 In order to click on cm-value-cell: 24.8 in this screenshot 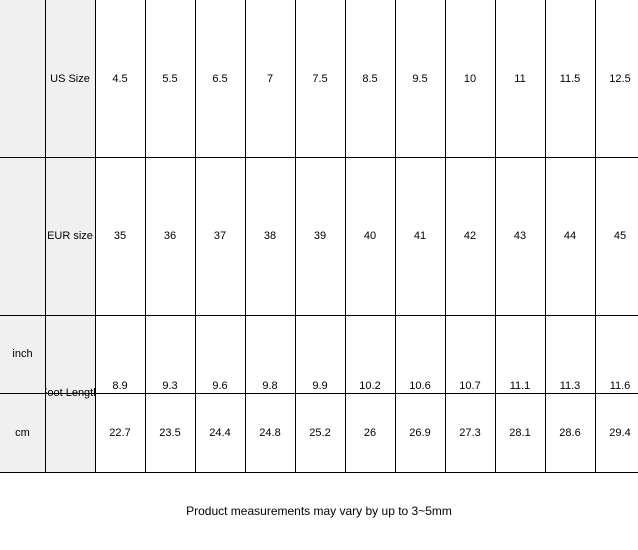, I will do `click(270, 432)`.